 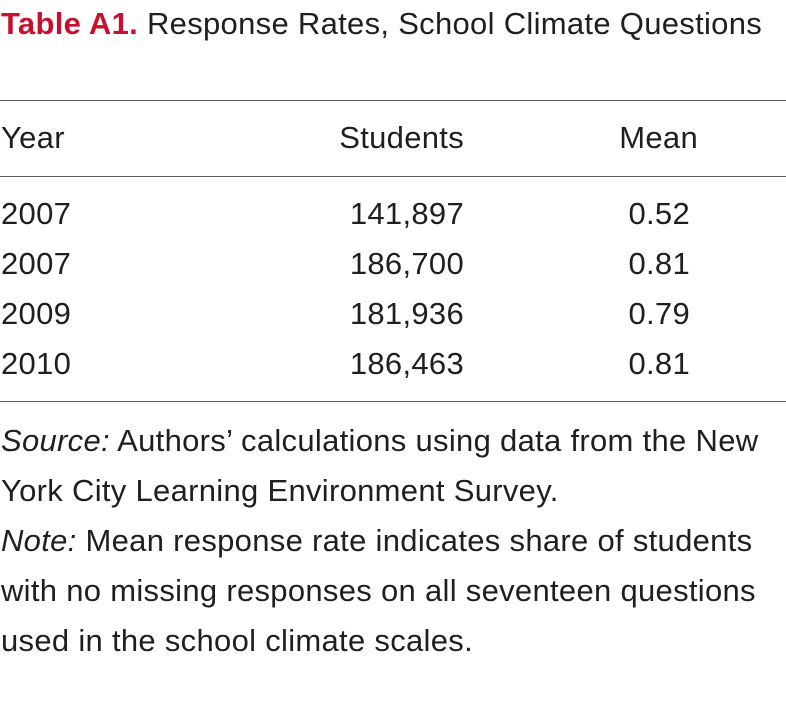 What do you see at coordinates (406, 213) in the screenshot?
I see `cell-students: 141,897` at bounding box center [406, 213].